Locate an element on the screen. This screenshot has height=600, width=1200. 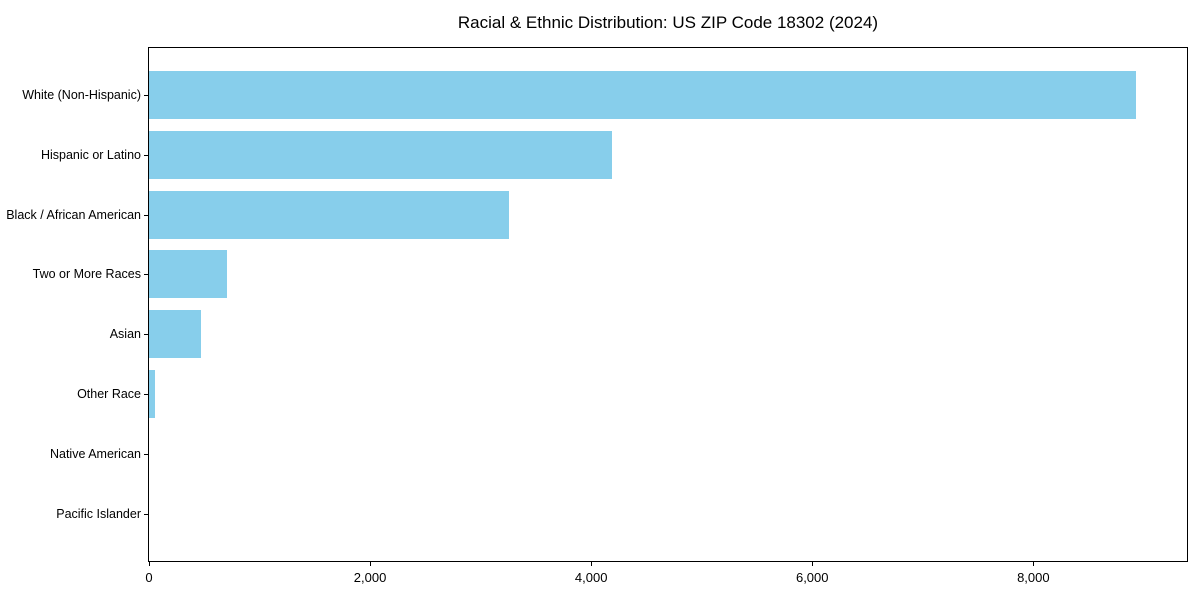
y-axis-label-asian: Asian is located at coordinates (125, 334).